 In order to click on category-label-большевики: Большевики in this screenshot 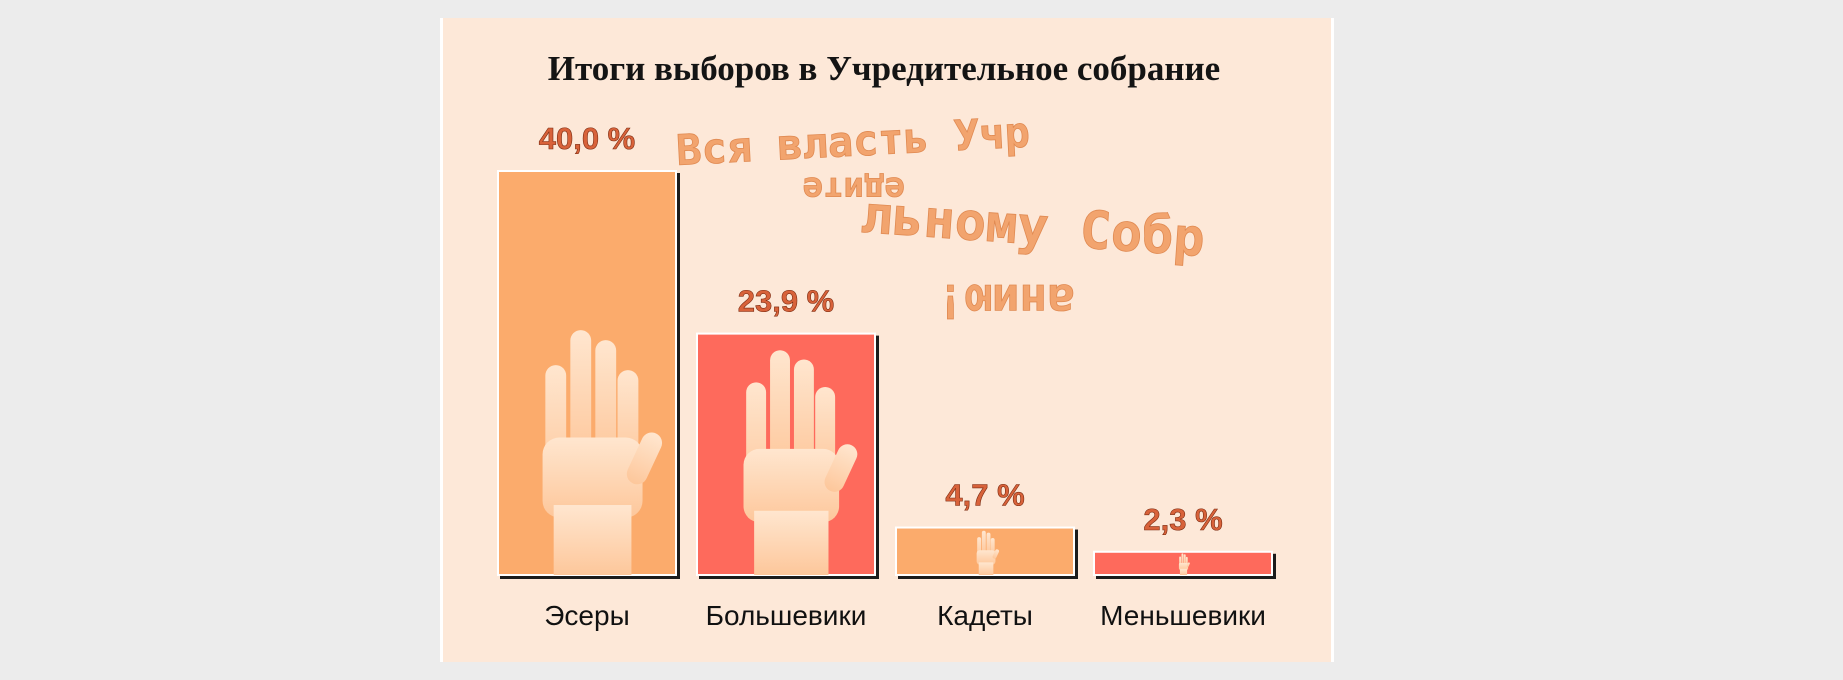, I will do `click(786, 615)`.